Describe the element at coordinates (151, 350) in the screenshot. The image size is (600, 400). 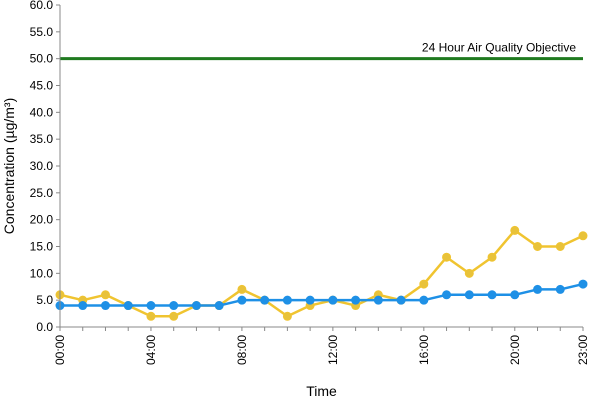
I see `x-tick-label: 04:00` at that location.